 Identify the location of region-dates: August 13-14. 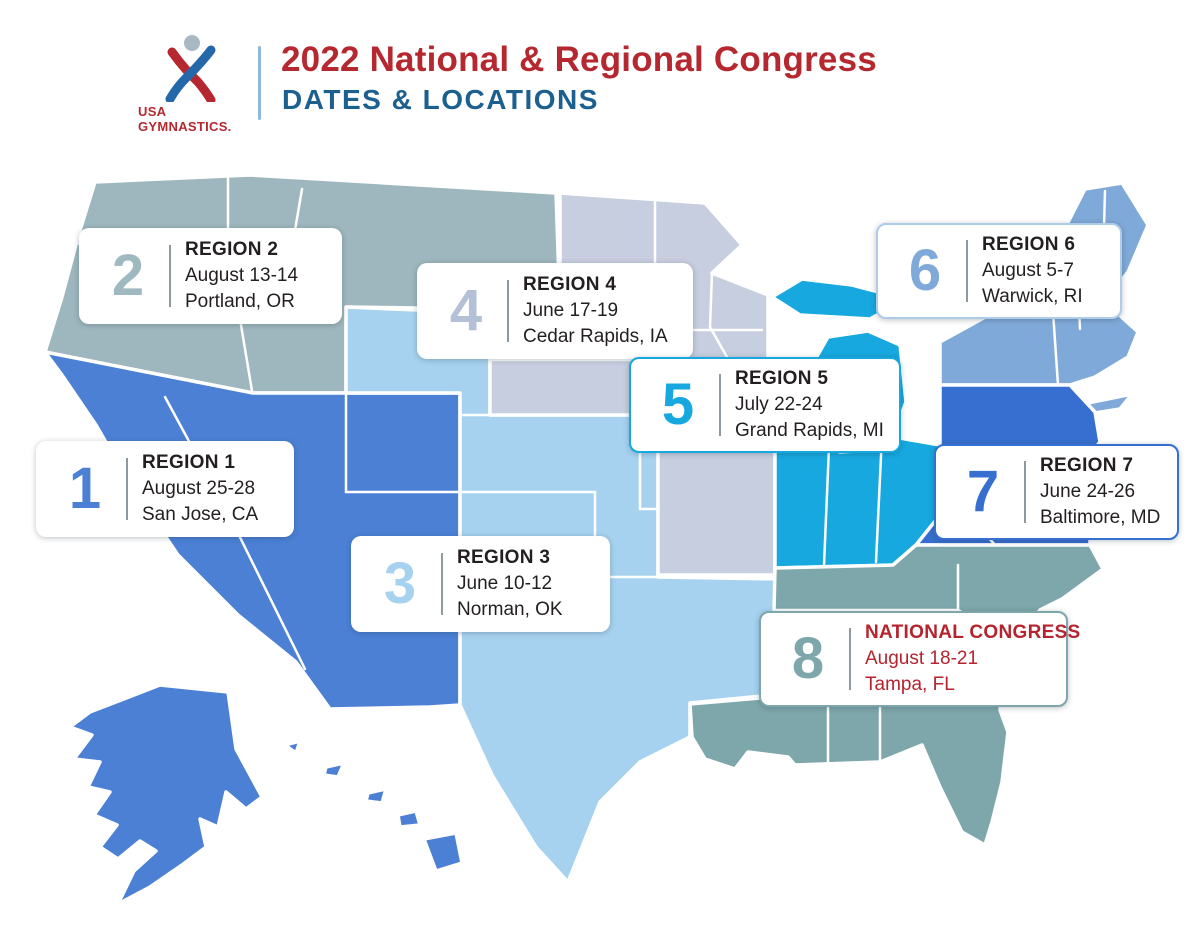
(242, 275).